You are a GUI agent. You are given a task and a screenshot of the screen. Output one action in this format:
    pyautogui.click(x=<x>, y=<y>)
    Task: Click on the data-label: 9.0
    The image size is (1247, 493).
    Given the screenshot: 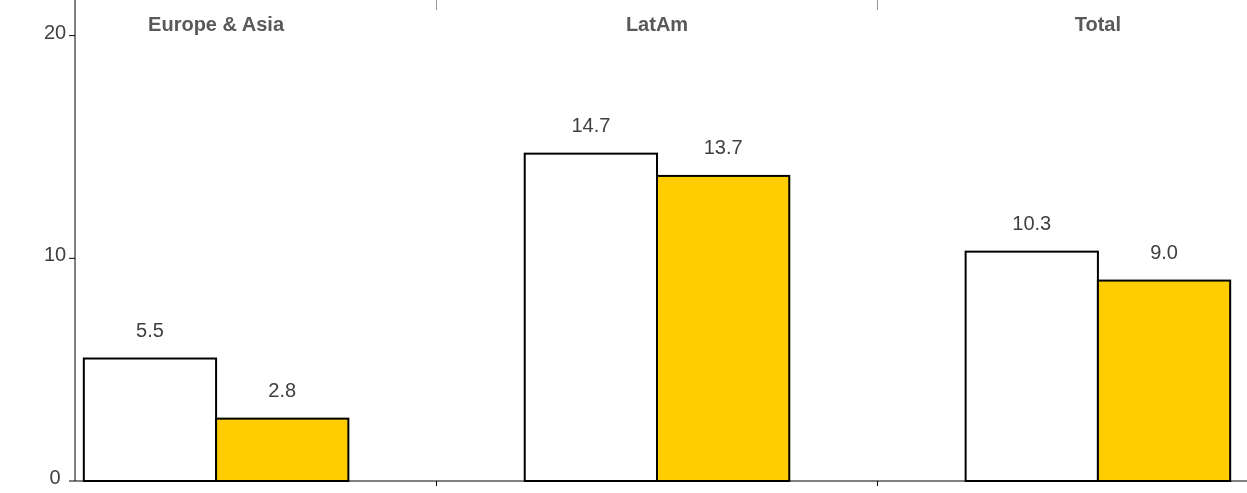 What is the action you would take?
    pyautogui.click(x=1164, y=251)
    